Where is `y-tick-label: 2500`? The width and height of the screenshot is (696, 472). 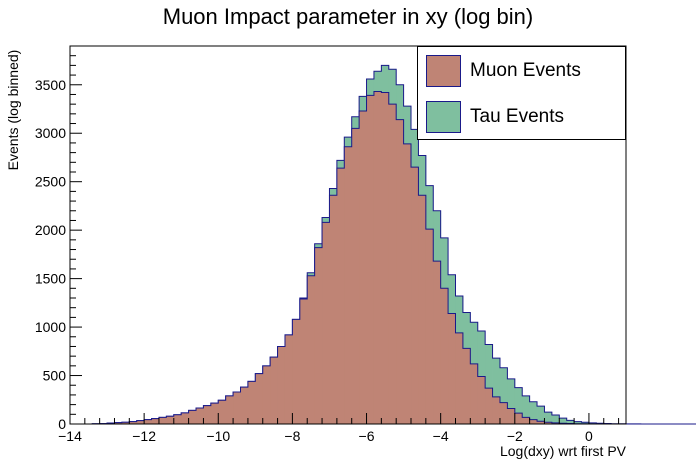
y-tick-label: 2500 is located at coordinates (50, 182).